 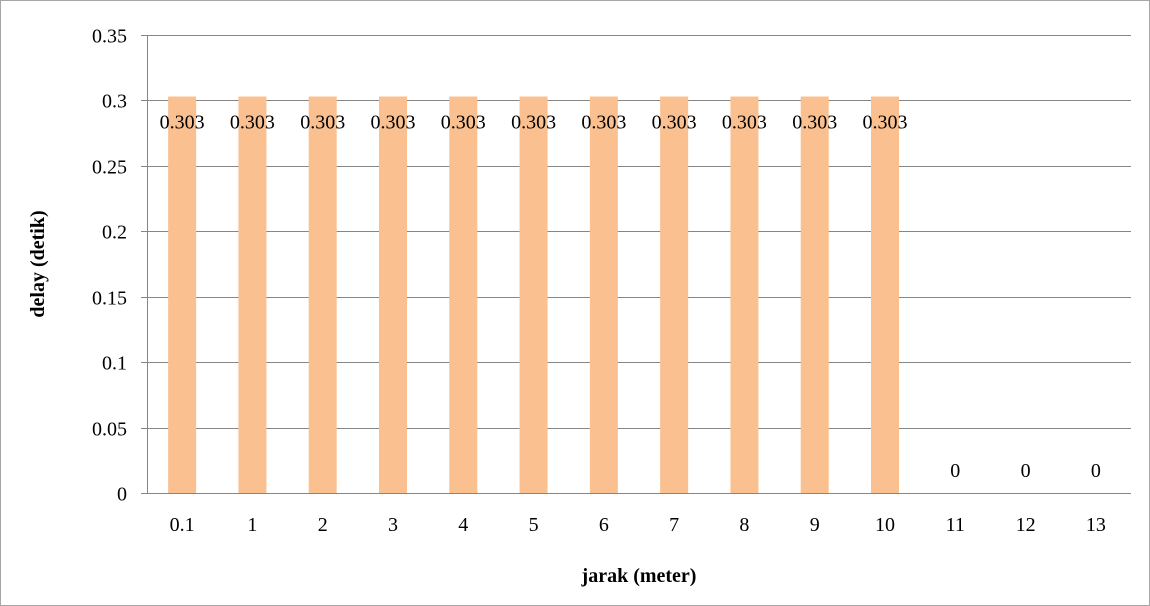 What do you see at coordinates (109, 266) in the screenshot?
I see `y-tick-labels: 0 0.05 0.1 0.15 0.2 0.25 0.3 0.35` at bounding box center [109, 266].